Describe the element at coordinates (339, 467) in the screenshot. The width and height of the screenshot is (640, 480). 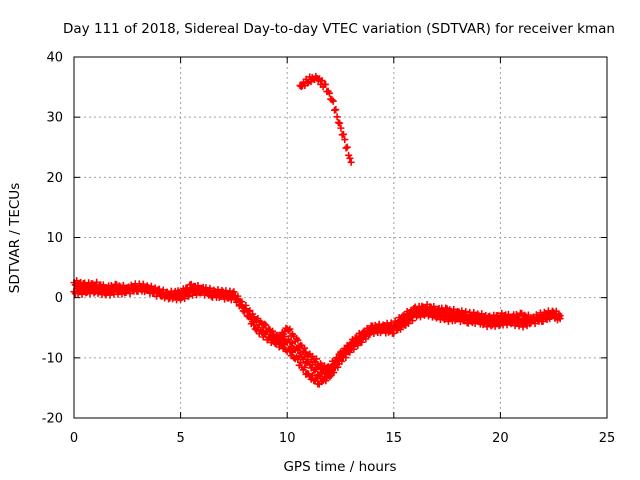
I see `x-axis-label: GPS time / hours` at that location.